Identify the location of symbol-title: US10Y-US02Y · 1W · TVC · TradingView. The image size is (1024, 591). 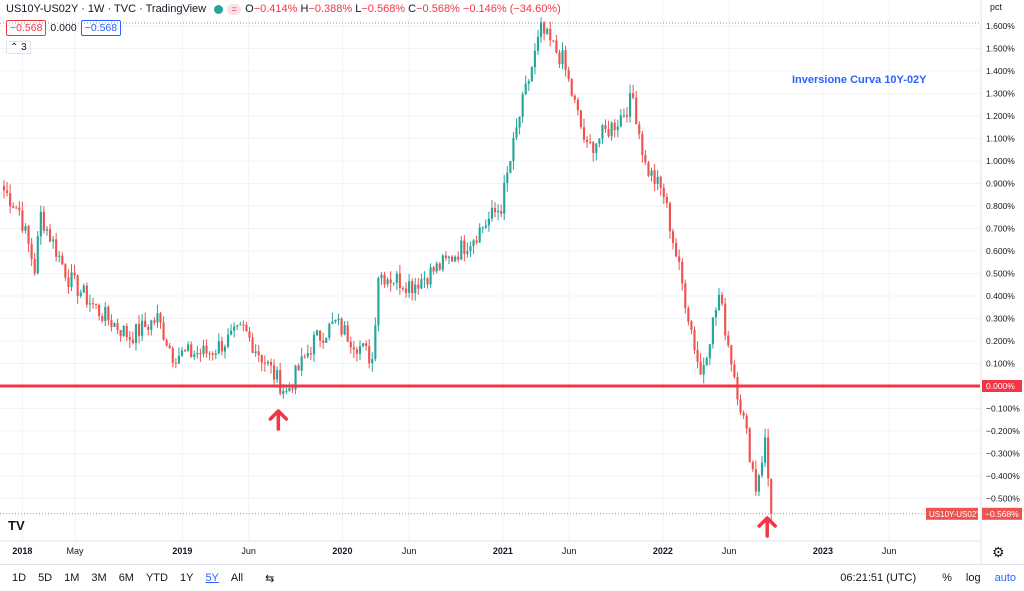
(106, 9).